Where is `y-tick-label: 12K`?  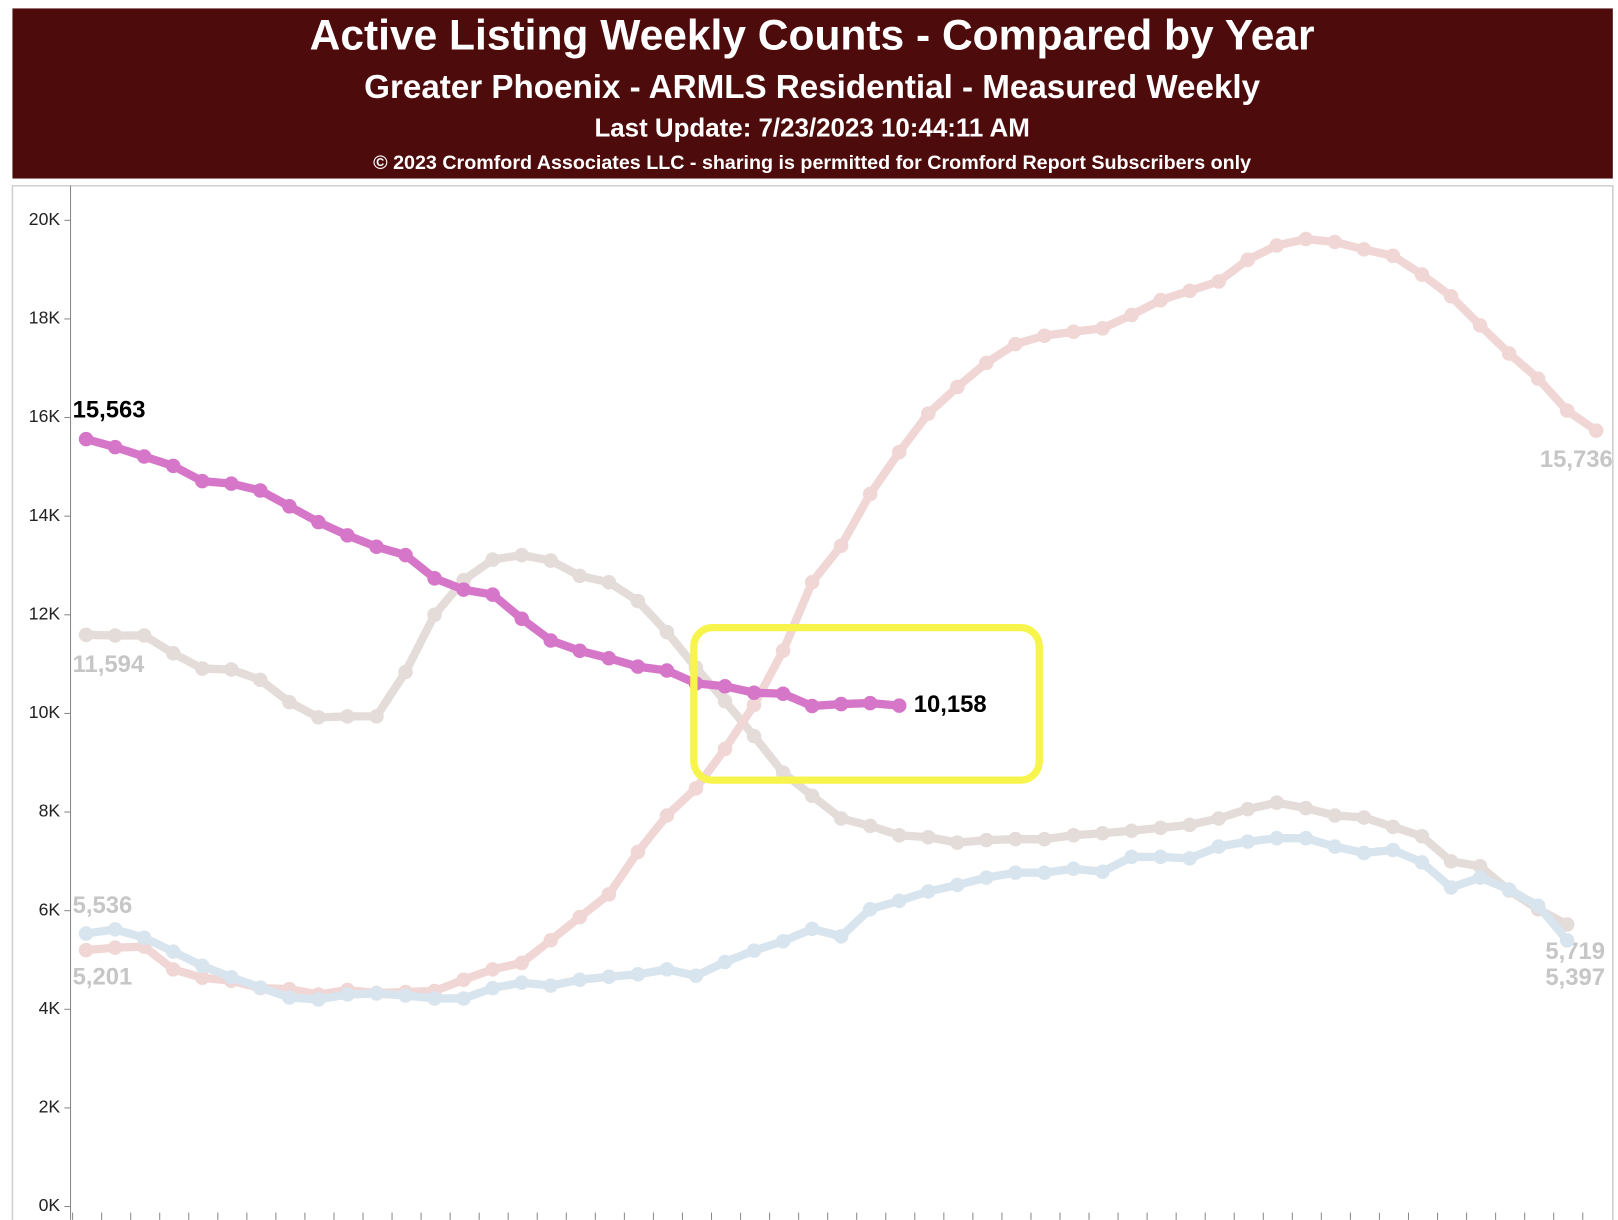 y-tick-label: 12K is located at coordinates (45, 613).